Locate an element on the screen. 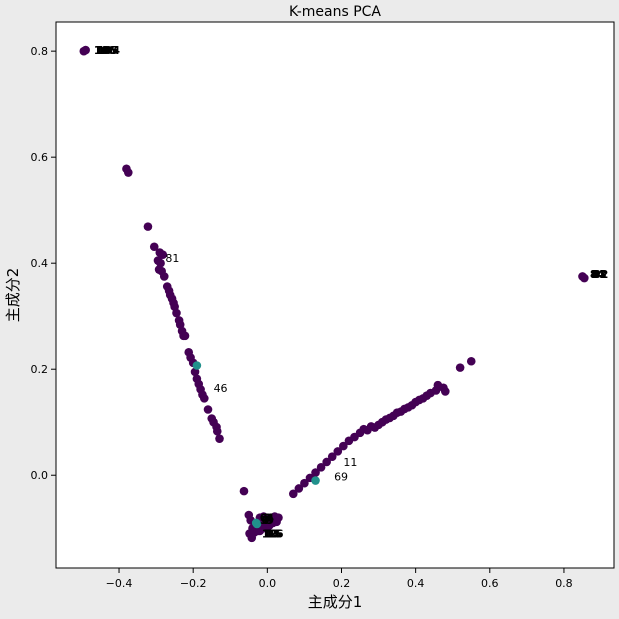 This screenshot has width=619, height=619. point-annotation: 106 is located at coordinates (104, 50).